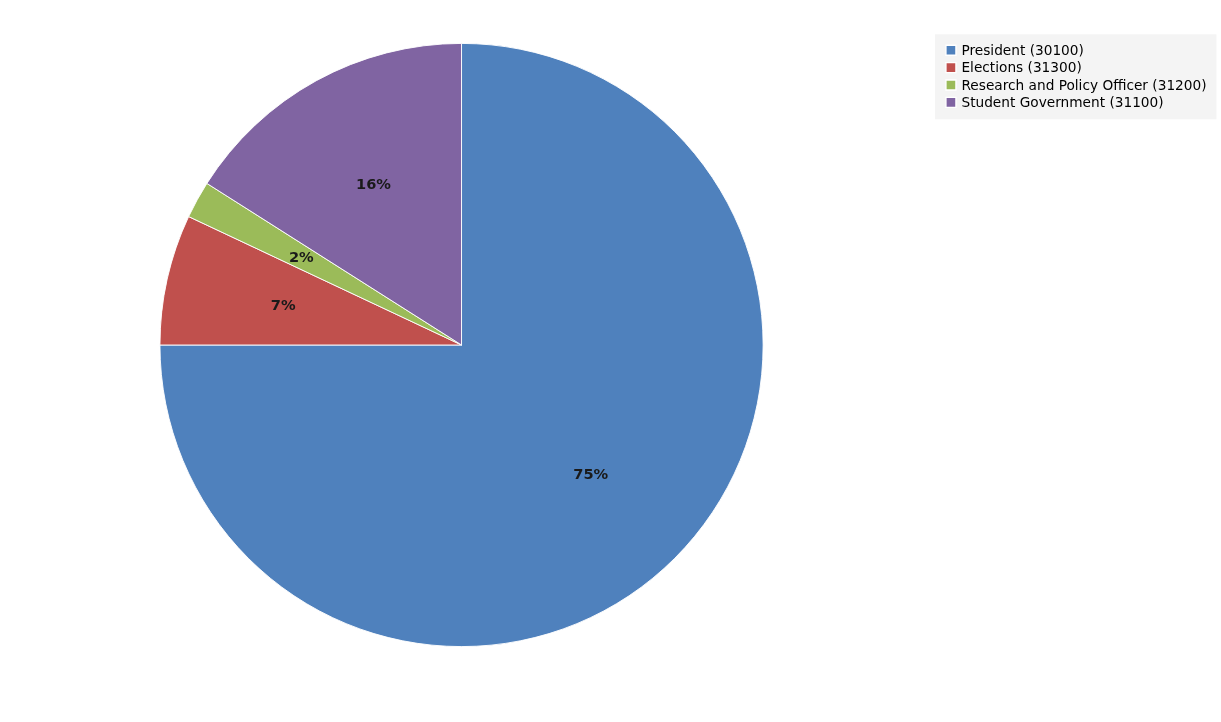 The width and height of the screenshot is (1221, 722). What do you see at coordinates (1084, 84) in the screenshot?
I see `legend-label: Research and Policy Officer (31200)` at bounding box center [1084, 84].